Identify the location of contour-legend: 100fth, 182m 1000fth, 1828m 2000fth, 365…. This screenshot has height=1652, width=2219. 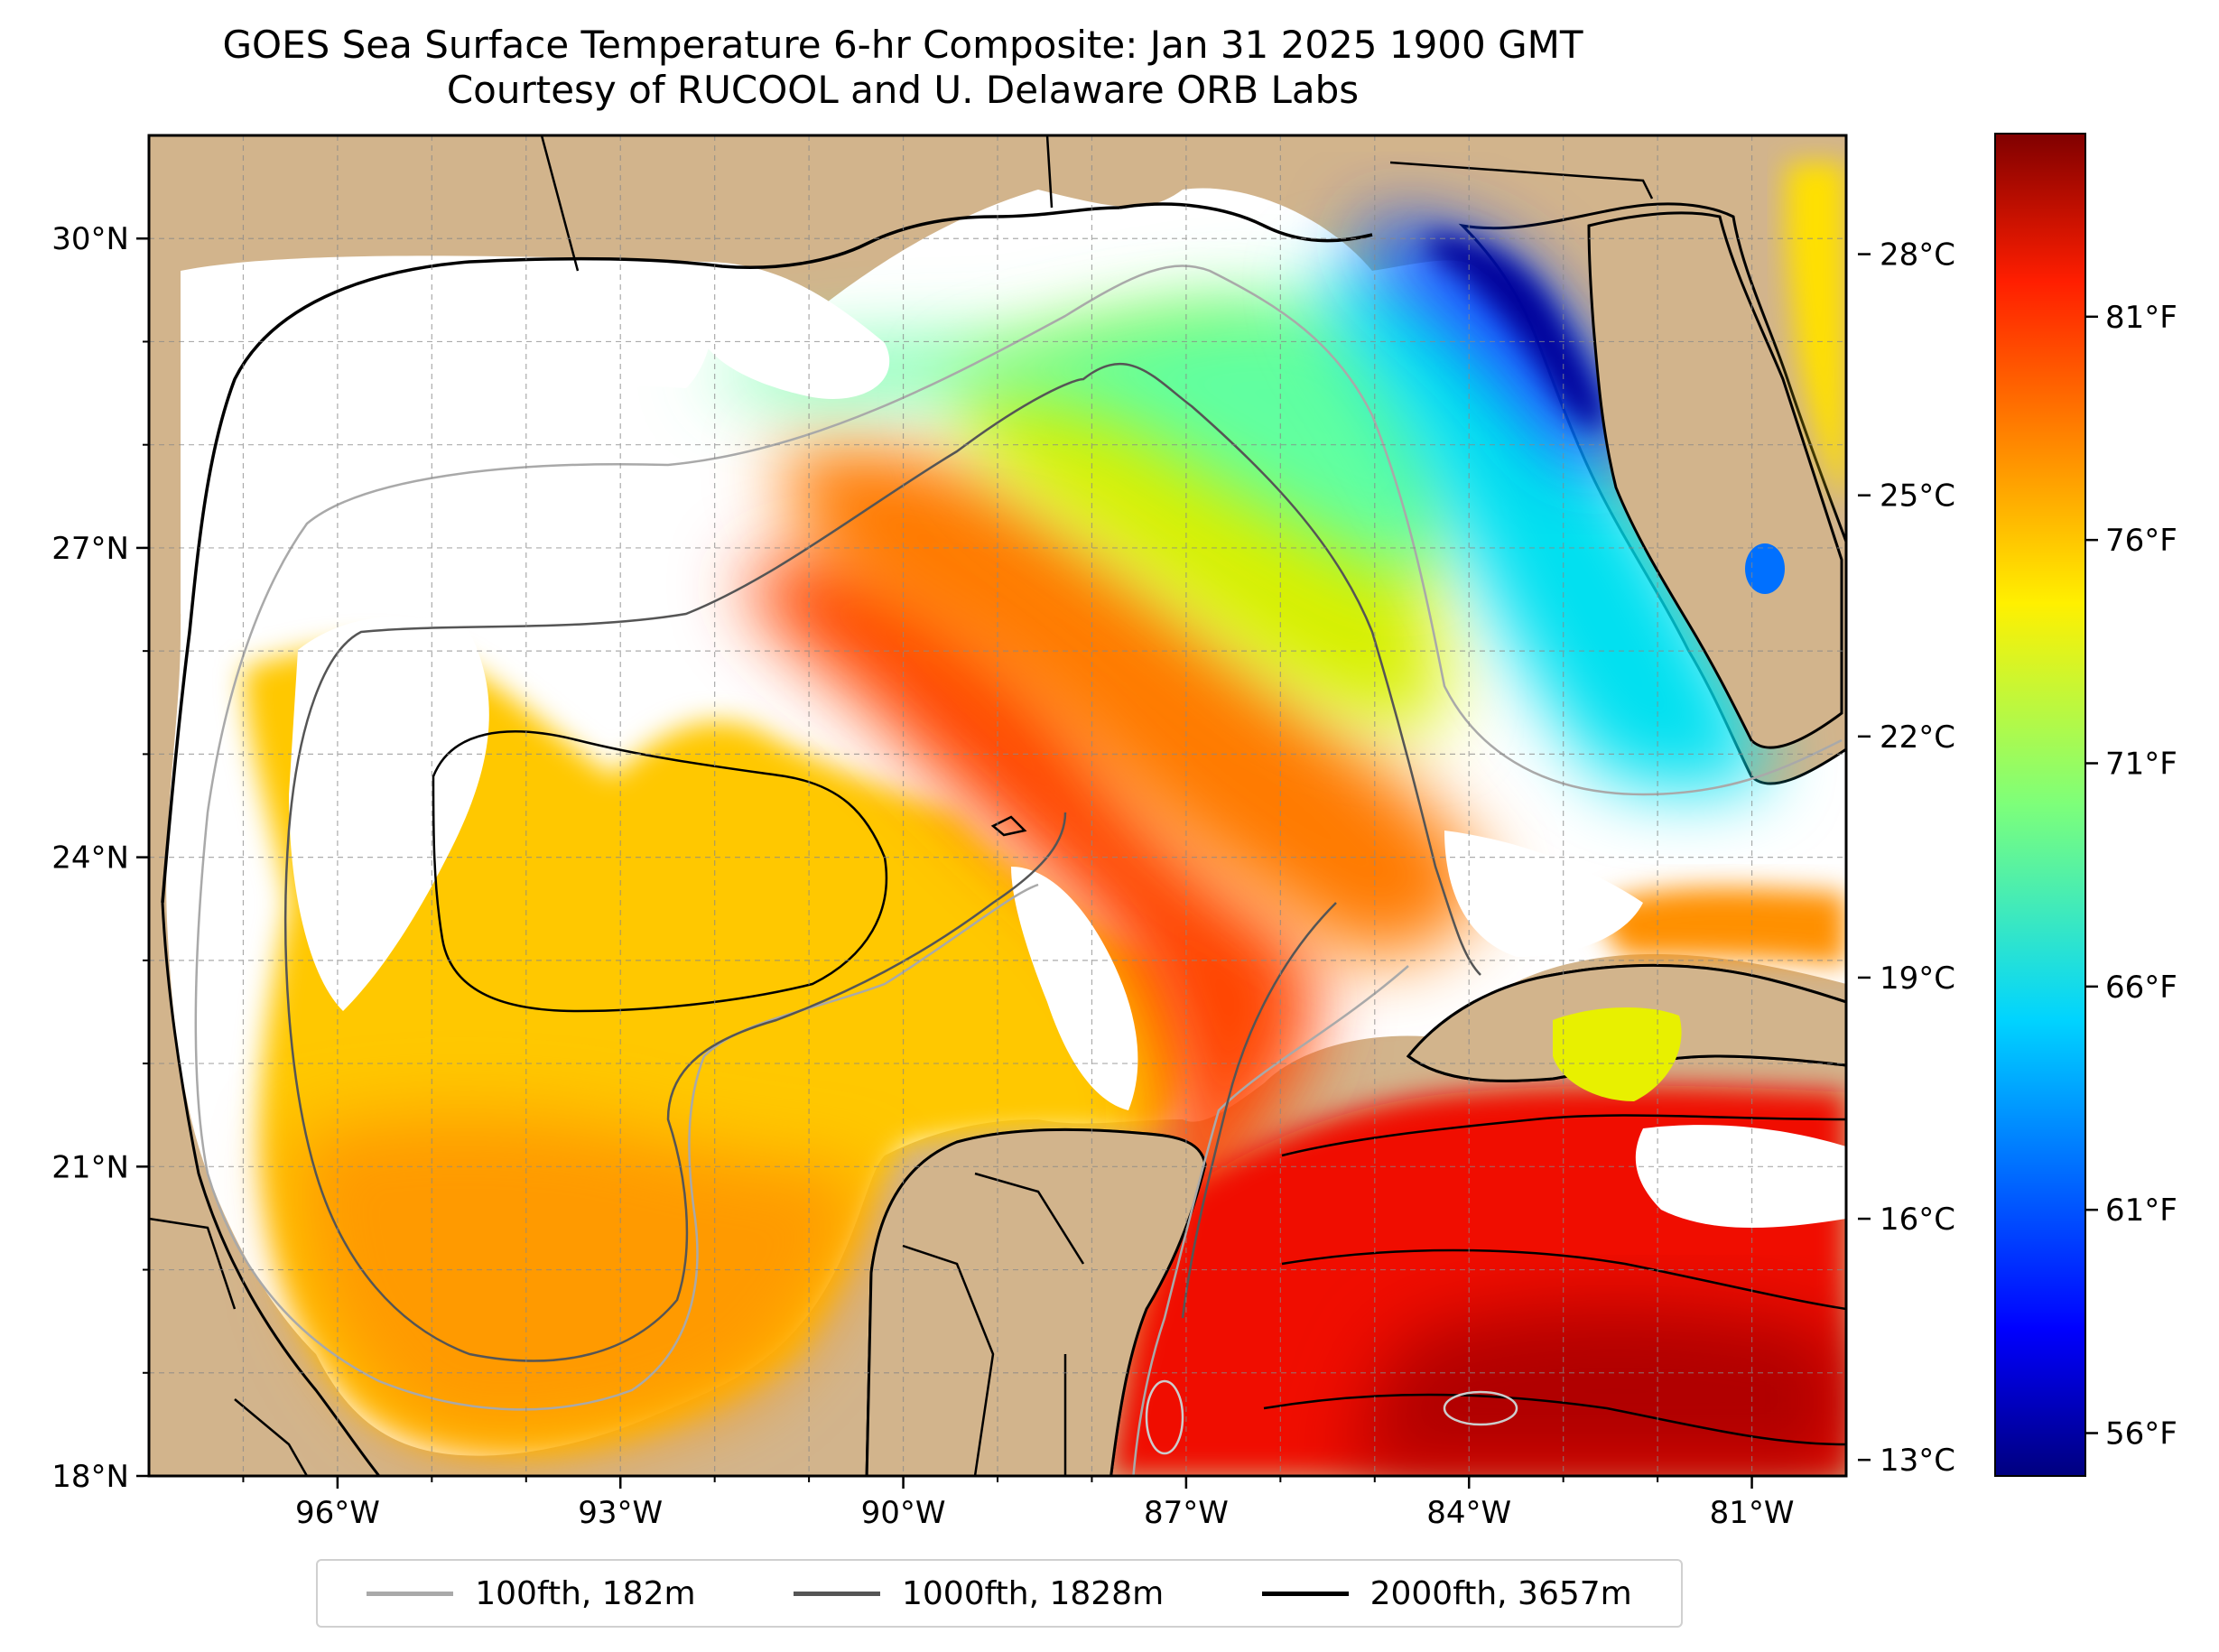
(999, 1593).